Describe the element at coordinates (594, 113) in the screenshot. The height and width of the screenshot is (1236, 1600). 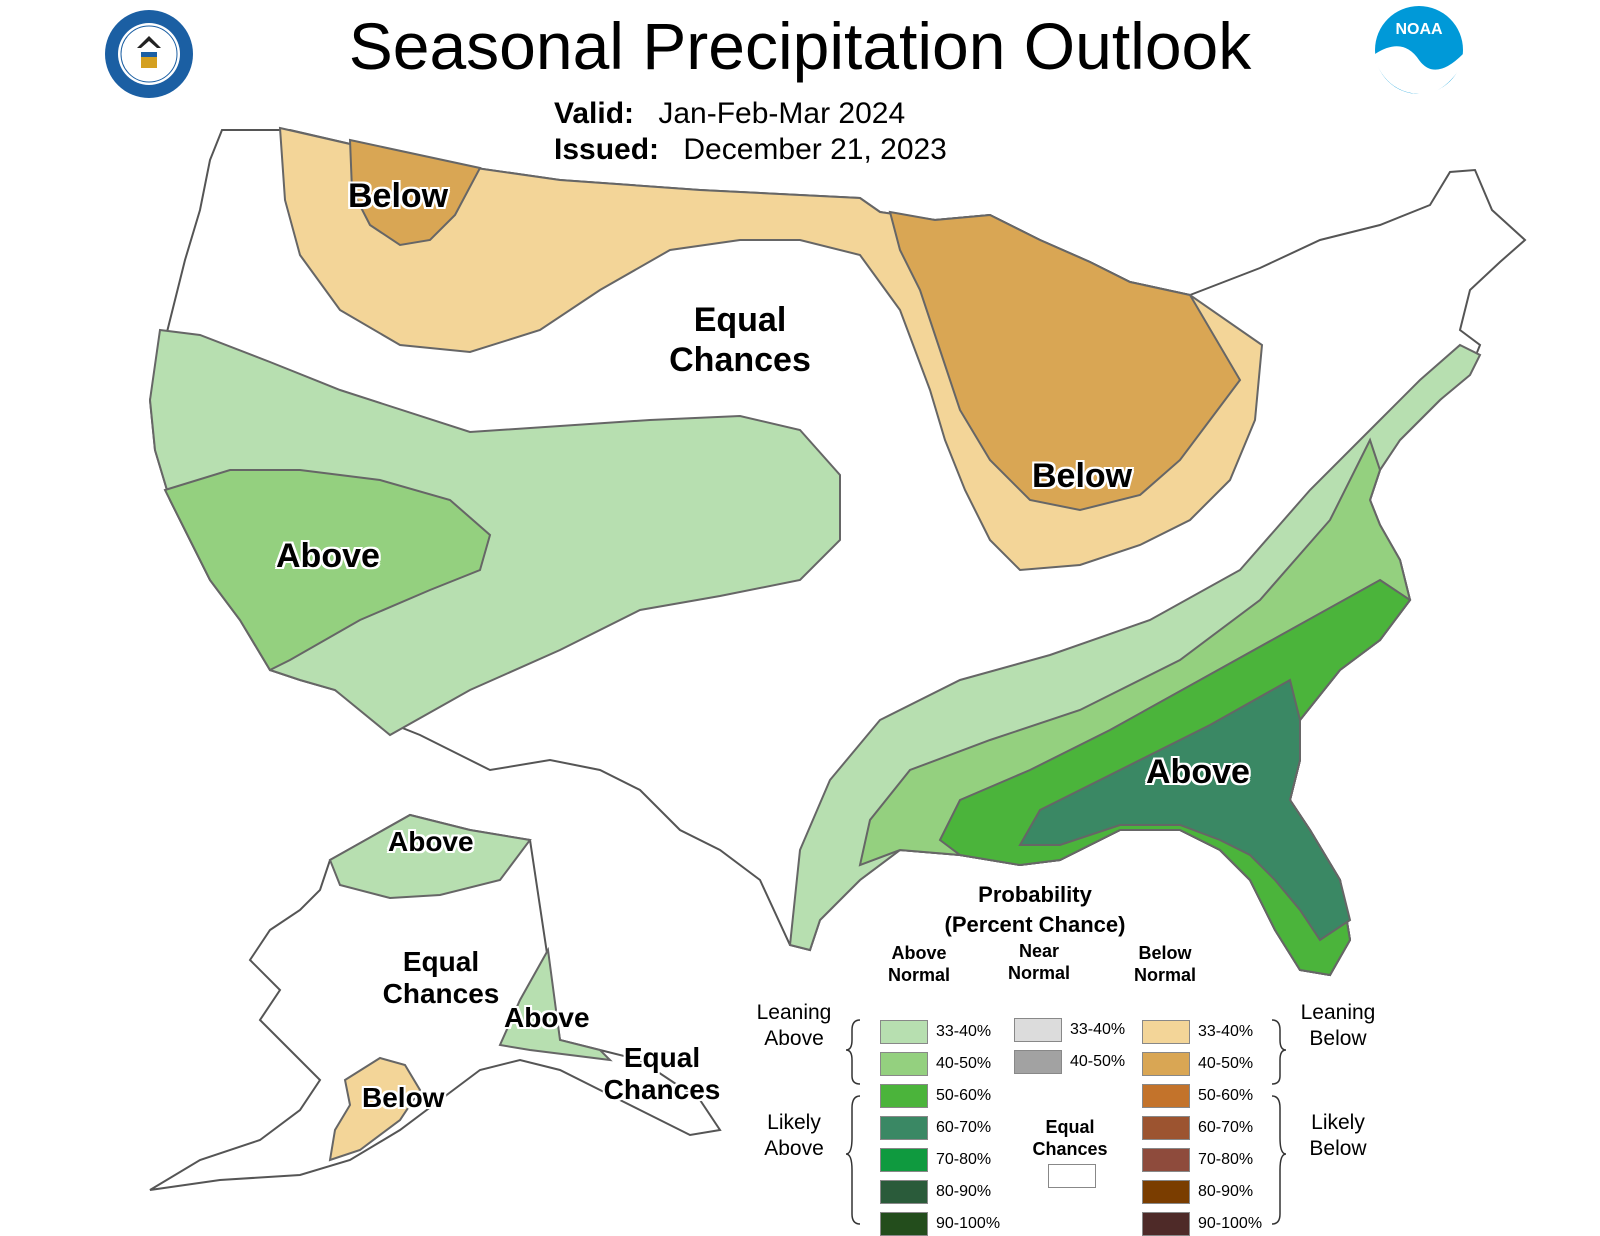
I see `valid-label: Valid:` at that location.